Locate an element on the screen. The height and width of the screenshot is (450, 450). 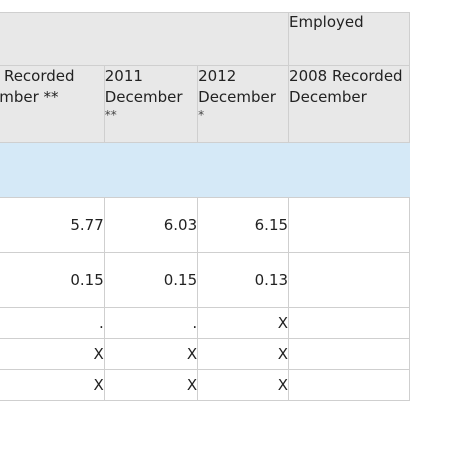
section-row is located at coordinates (205, 170).